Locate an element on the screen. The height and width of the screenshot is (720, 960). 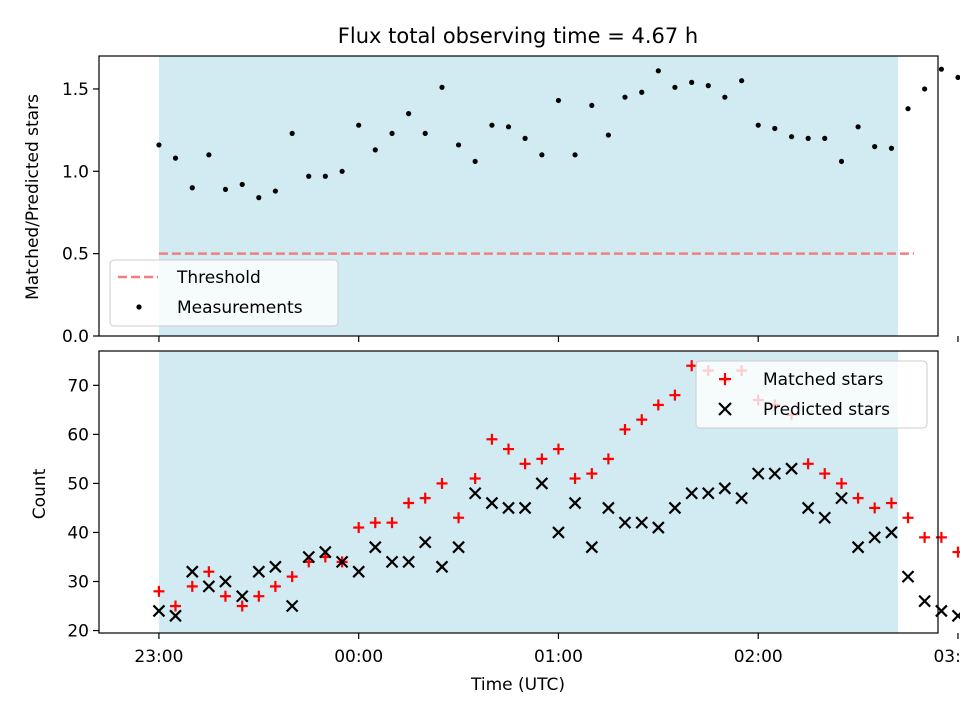
measurements-legend-label: Measurements is located at coordinates (240, 308).